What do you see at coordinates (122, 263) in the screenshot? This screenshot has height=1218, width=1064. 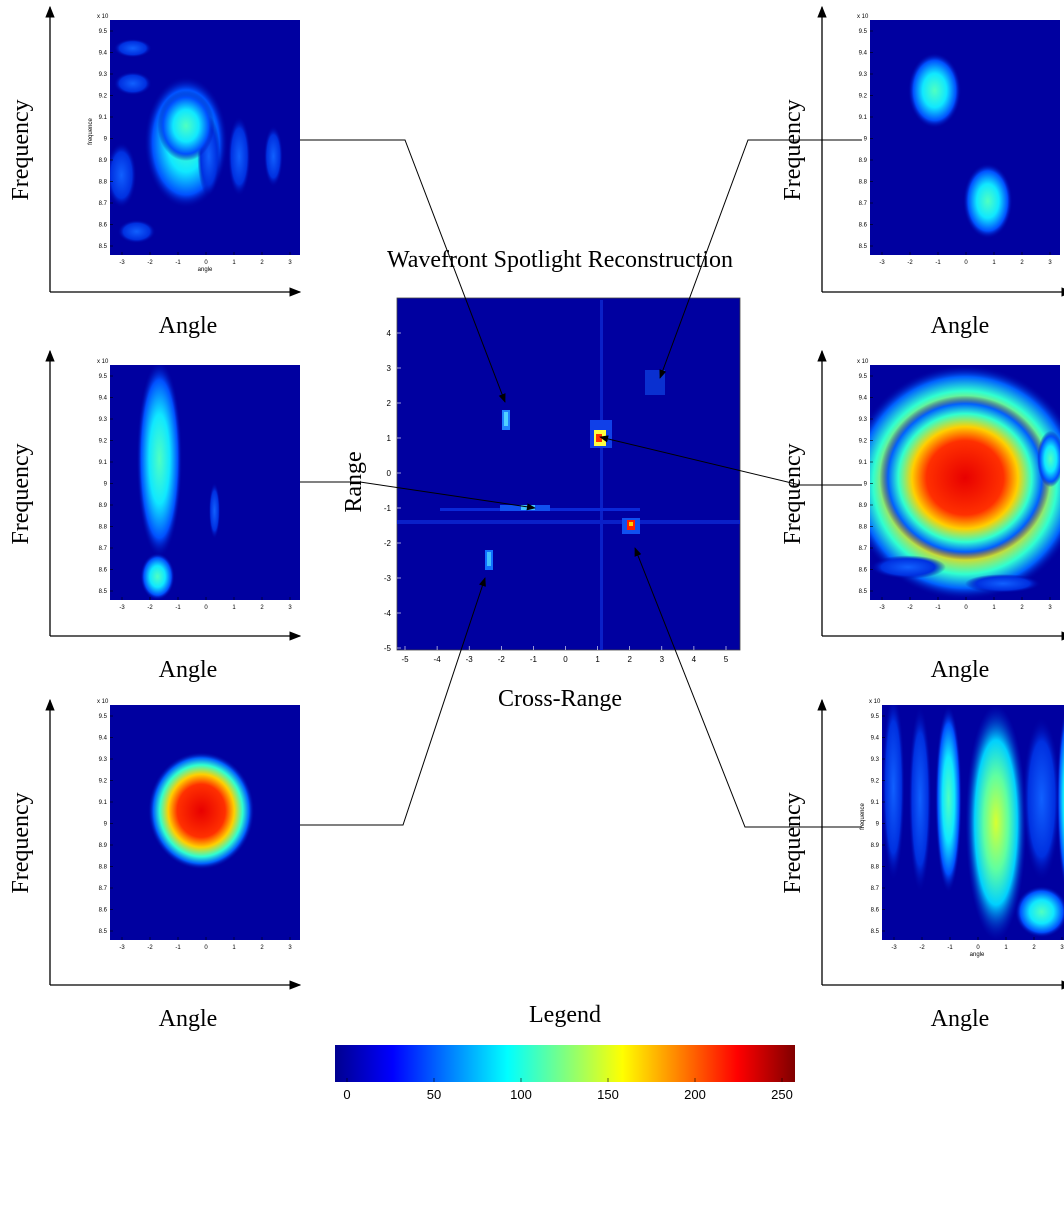 I see `x-tick-label: -3` at bounding box center [122, 263].